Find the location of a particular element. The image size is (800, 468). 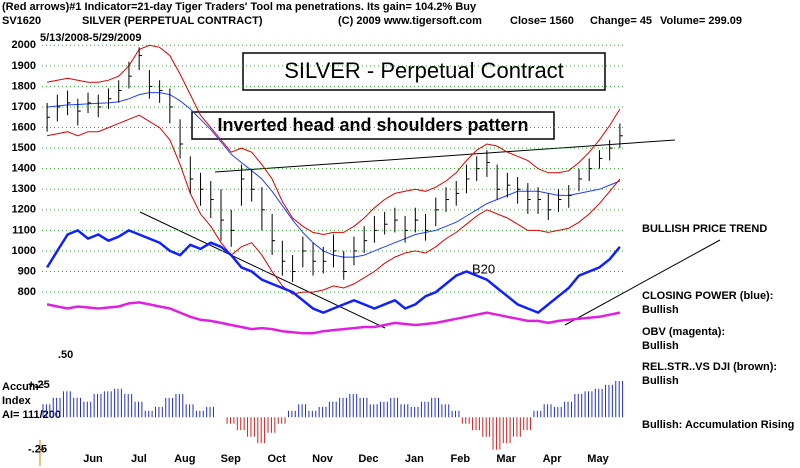

pattern-label: Inverted head and shoulders pattern is located at coordinates (372, 125).